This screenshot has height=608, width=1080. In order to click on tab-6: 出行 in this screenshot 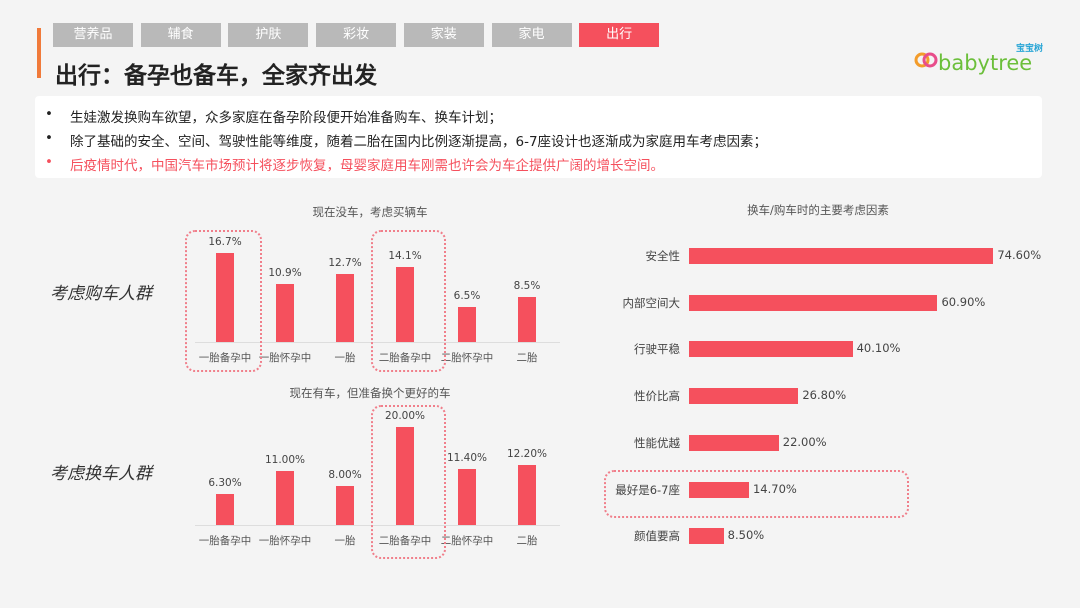, I will do `click(619, 35)`.